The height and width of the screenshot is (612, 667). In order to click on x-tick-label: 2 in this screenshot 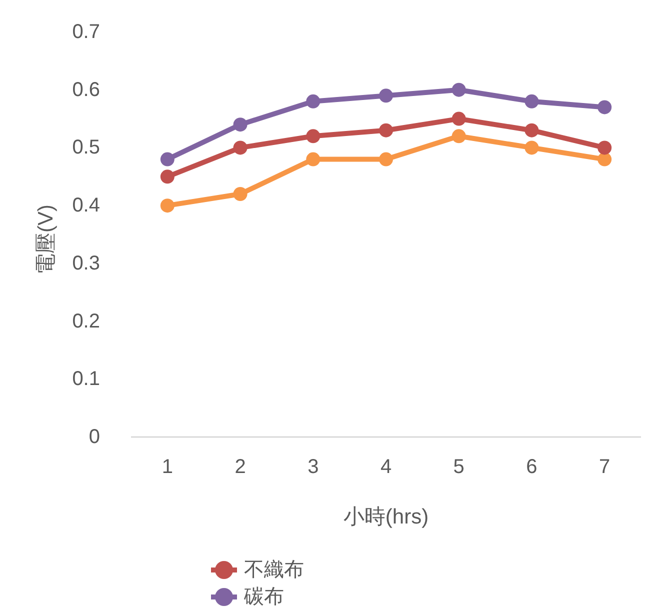, I will do `click(240, 467)`.